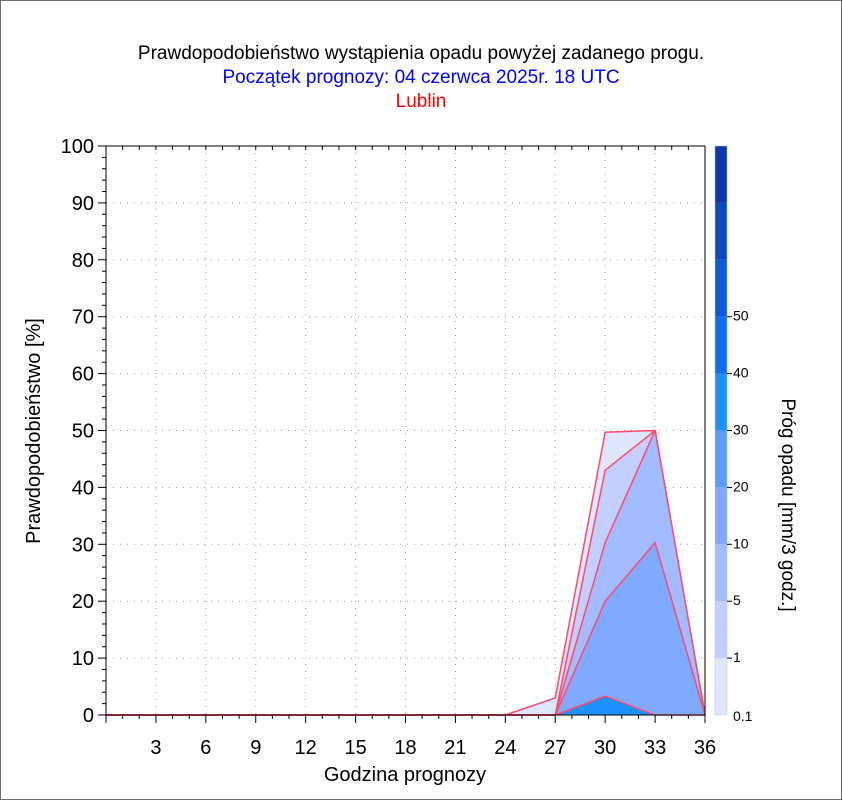 The width and height of the screenshot is (842, 800). I want to click on y-tick-label: 70, so click(83, 318).